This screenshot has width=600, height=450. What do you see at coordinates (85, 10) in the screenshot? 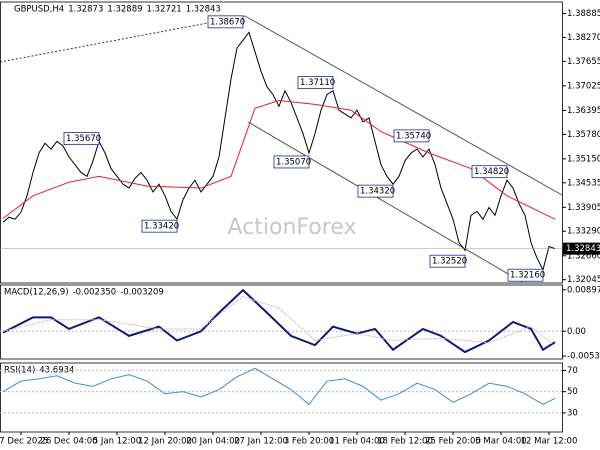
I see `header-value: 1.32873` at bounding box center [85, 10].